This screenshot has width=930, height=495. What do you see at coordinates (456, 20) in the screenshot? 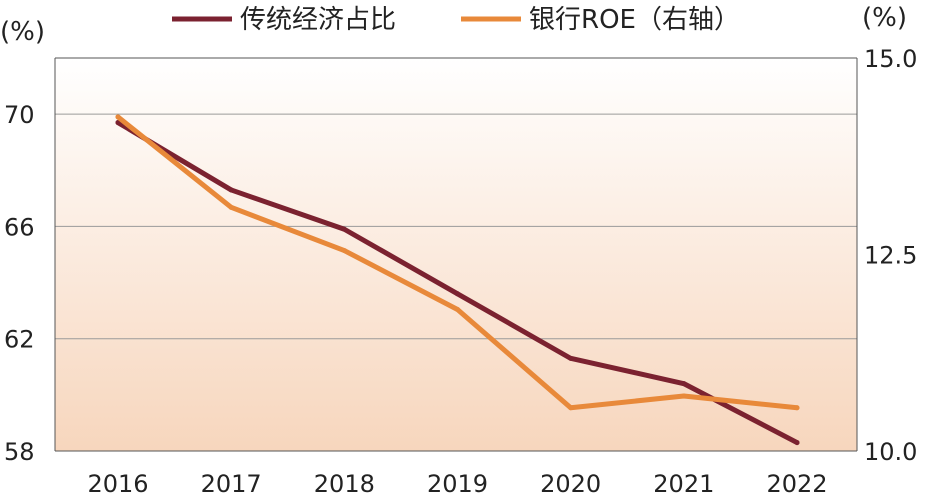
I see `legend: 传统经济占比 银行ROE（右轴）` at bounding box center [456, 20].